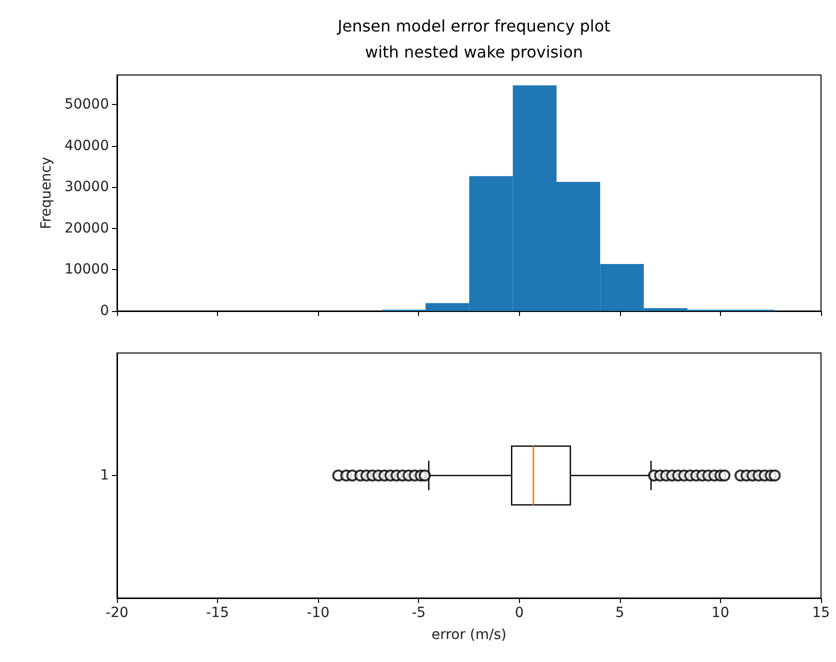  Describe the element at coordinates (86, 228) in the screenshot. I see `y-tick-label: 20000` at that location.